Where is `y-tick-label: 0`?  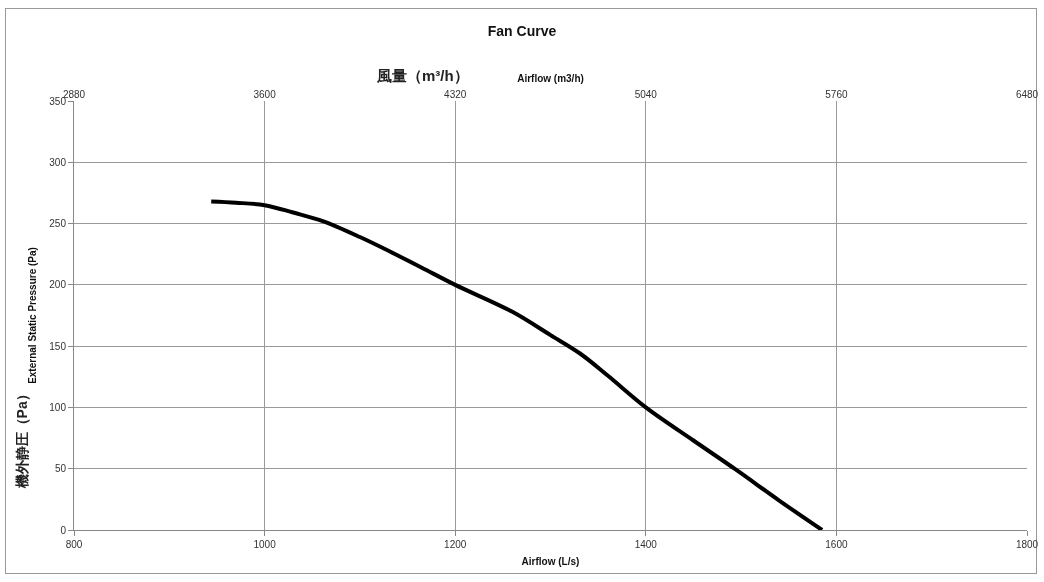
y-tick-label: 0 is located at coordinates (63, 530).